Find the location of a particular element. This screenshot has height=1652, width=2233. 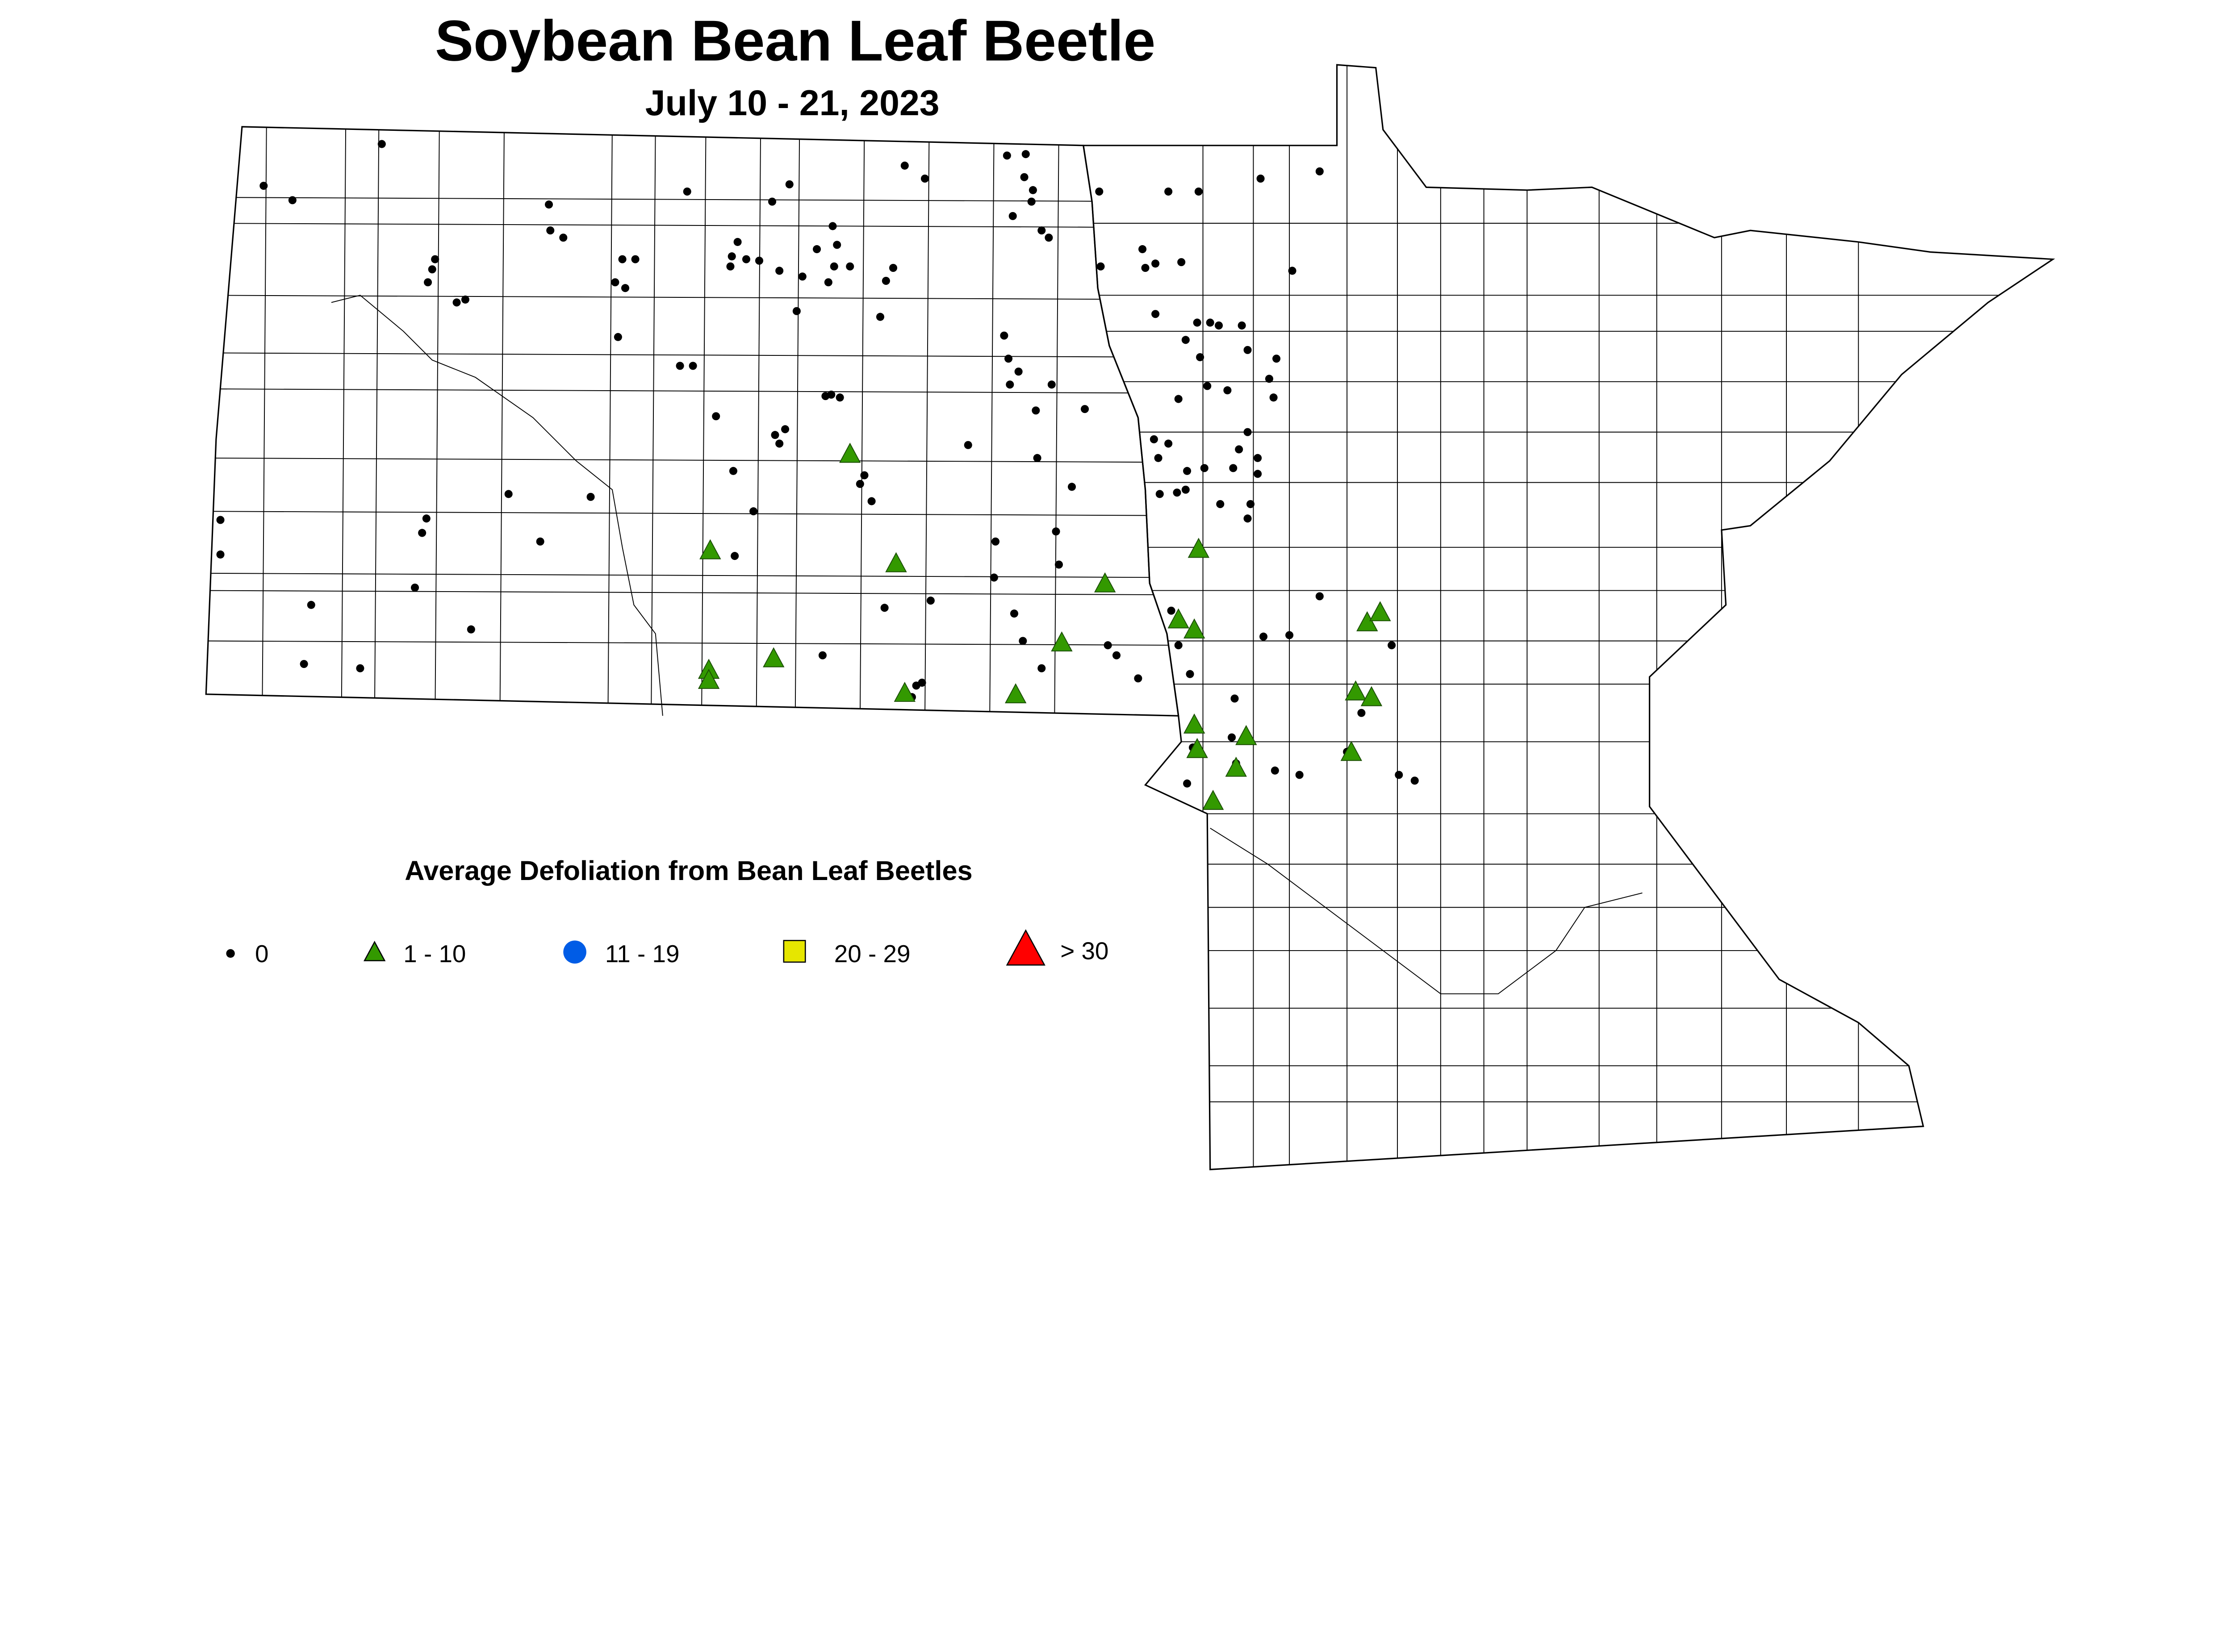

map-title: Soybean Bean Leaf Beetle is located at coordinates (795, 40).